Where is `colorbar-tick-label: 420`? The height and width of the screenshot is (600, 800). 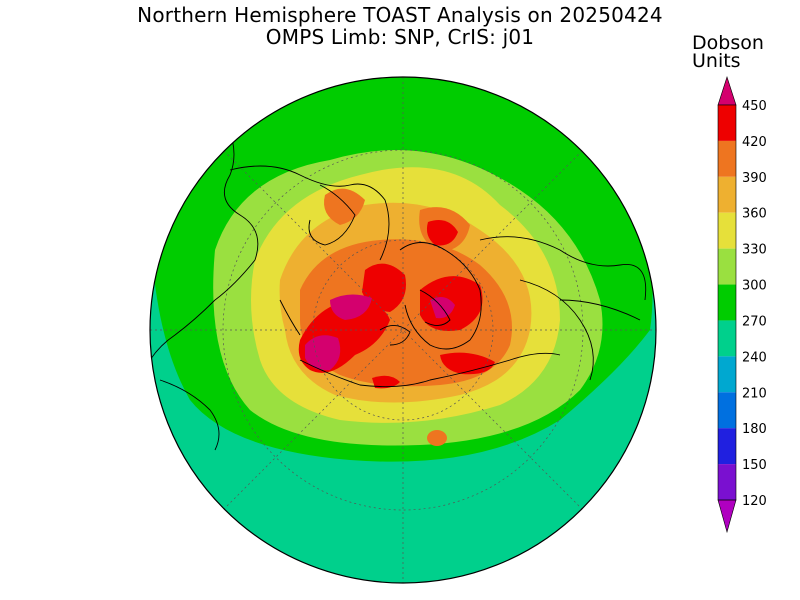
colorbar-tick-label: 420 is located at coordinates (754, 142).